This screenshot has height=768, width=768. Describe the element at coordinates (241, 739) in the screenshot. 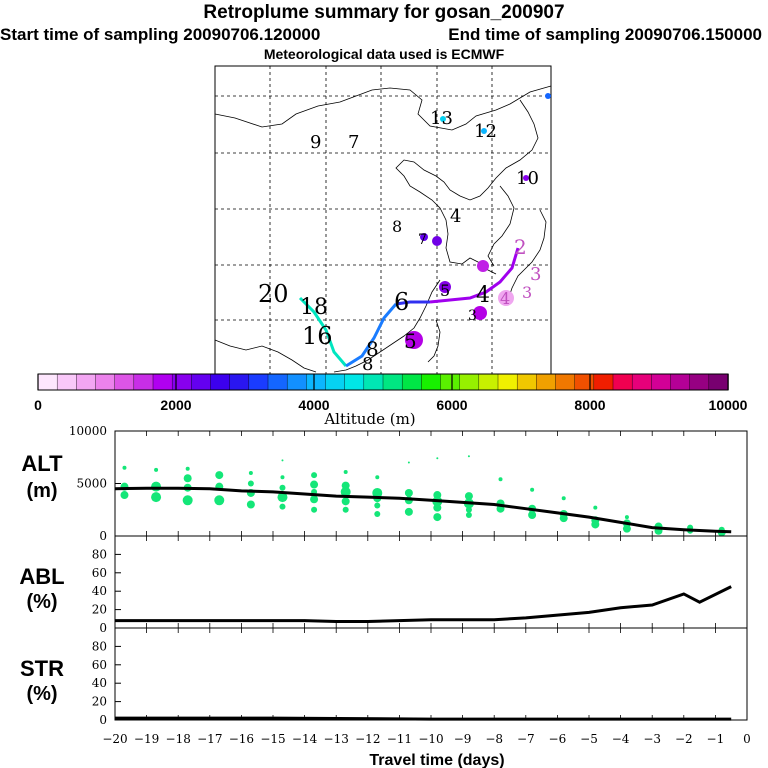

I see `x-tick-label: −16` at that location.